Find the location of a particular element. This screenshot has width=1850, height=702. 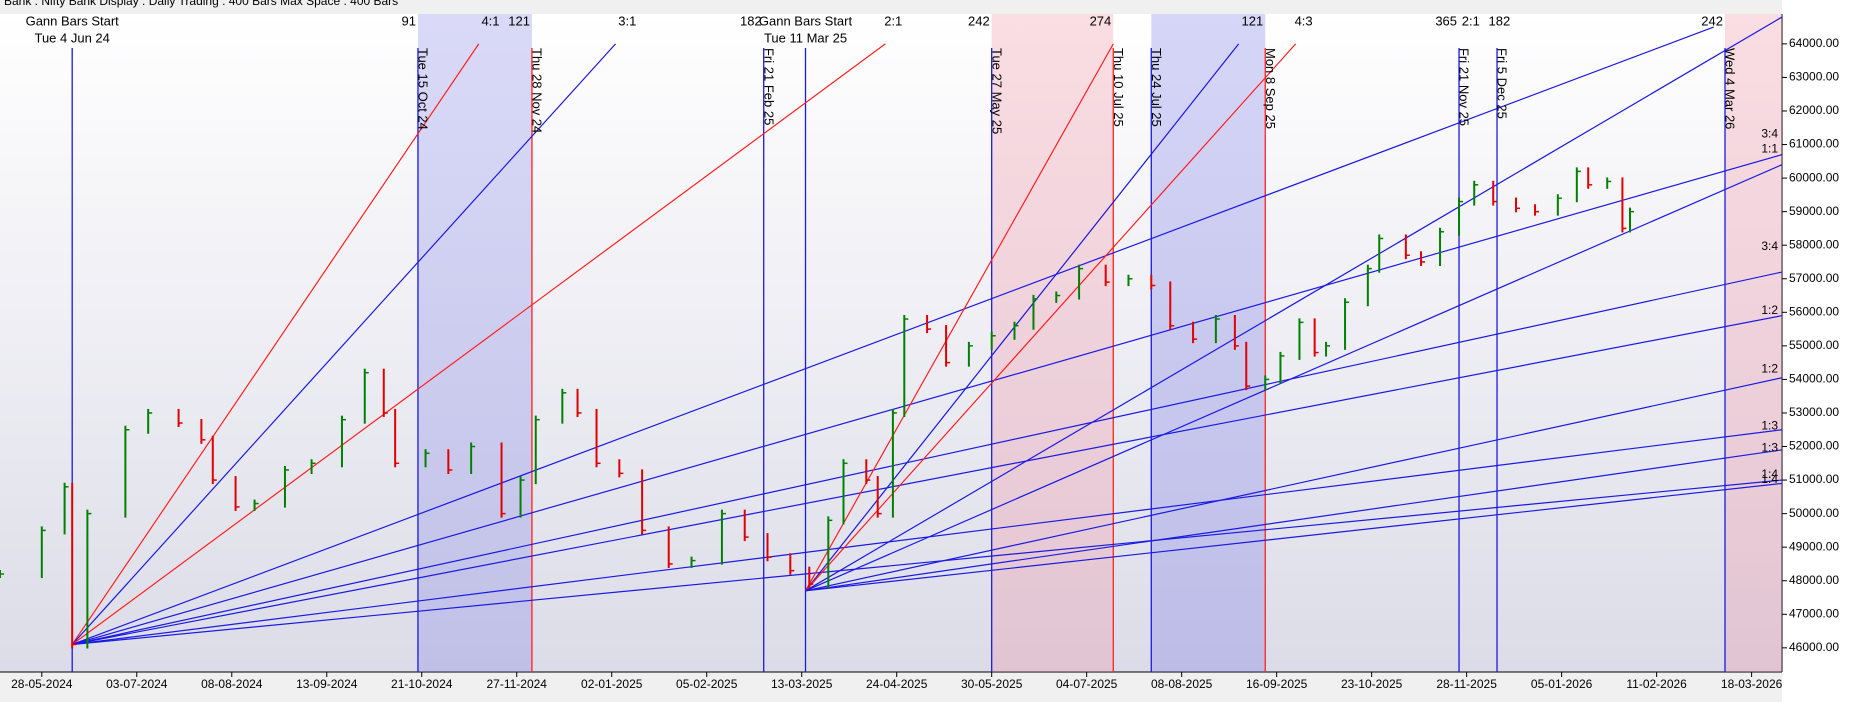

count-label: 4:1 is located at coordinates (490, 20).